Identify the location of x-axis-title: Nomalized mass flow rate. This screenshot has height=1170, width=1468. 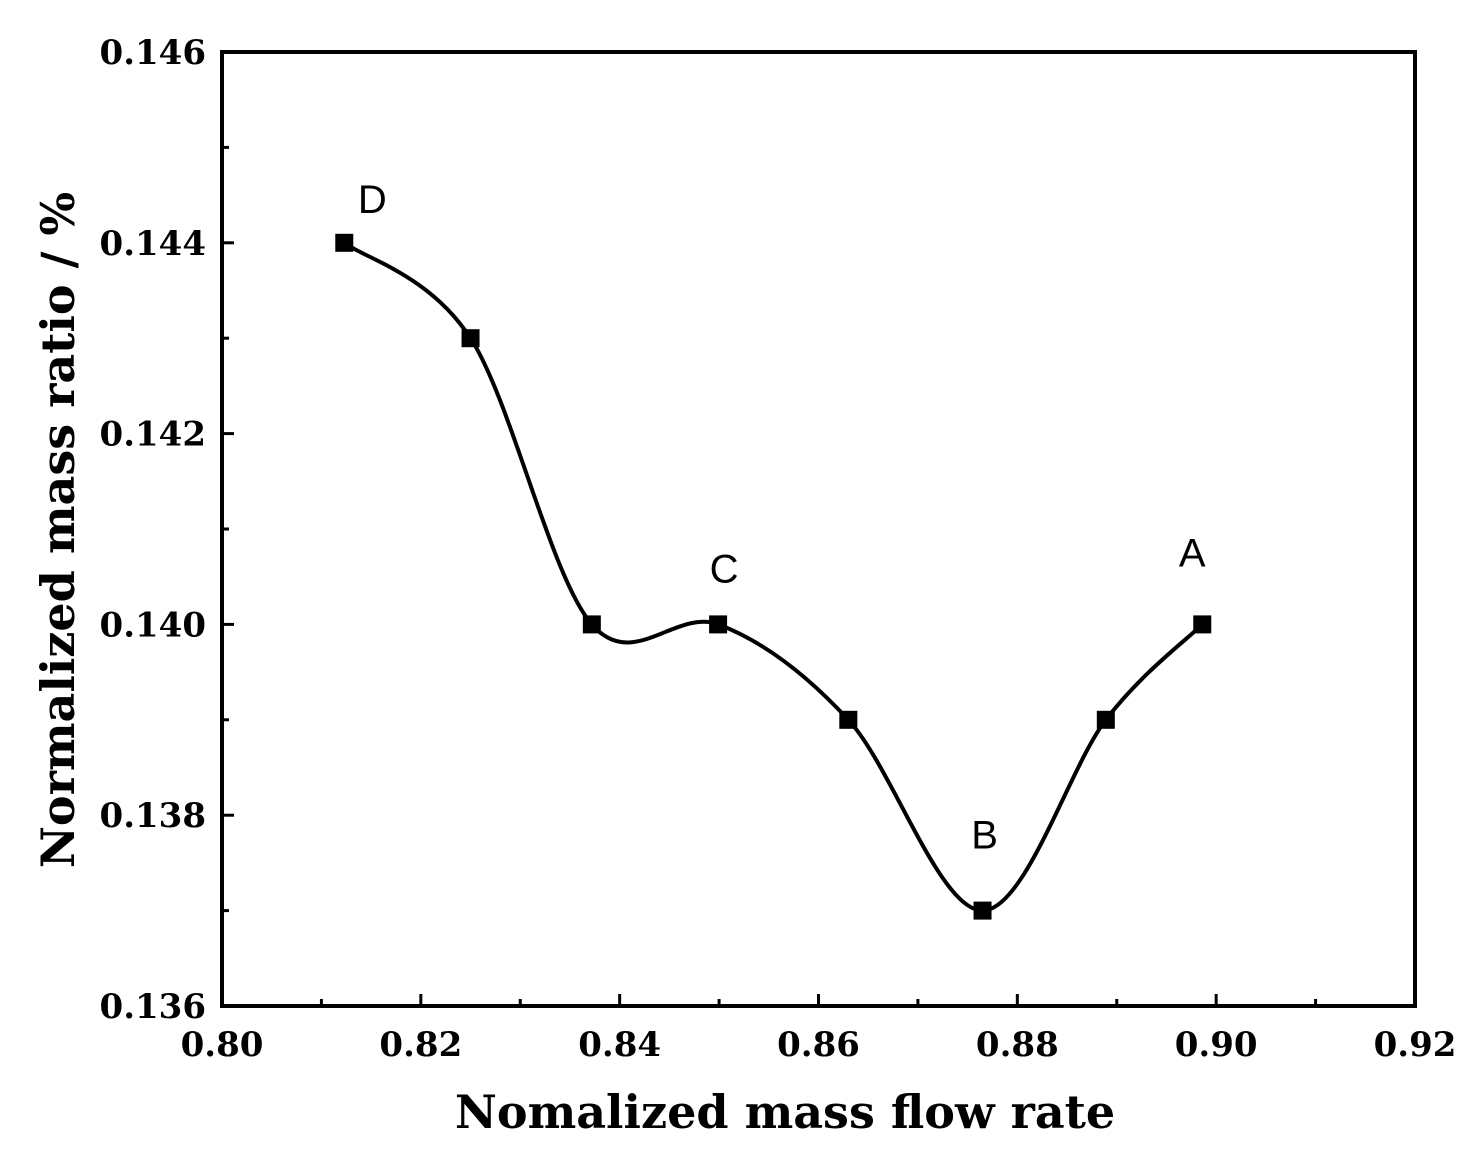
(785, 1112).